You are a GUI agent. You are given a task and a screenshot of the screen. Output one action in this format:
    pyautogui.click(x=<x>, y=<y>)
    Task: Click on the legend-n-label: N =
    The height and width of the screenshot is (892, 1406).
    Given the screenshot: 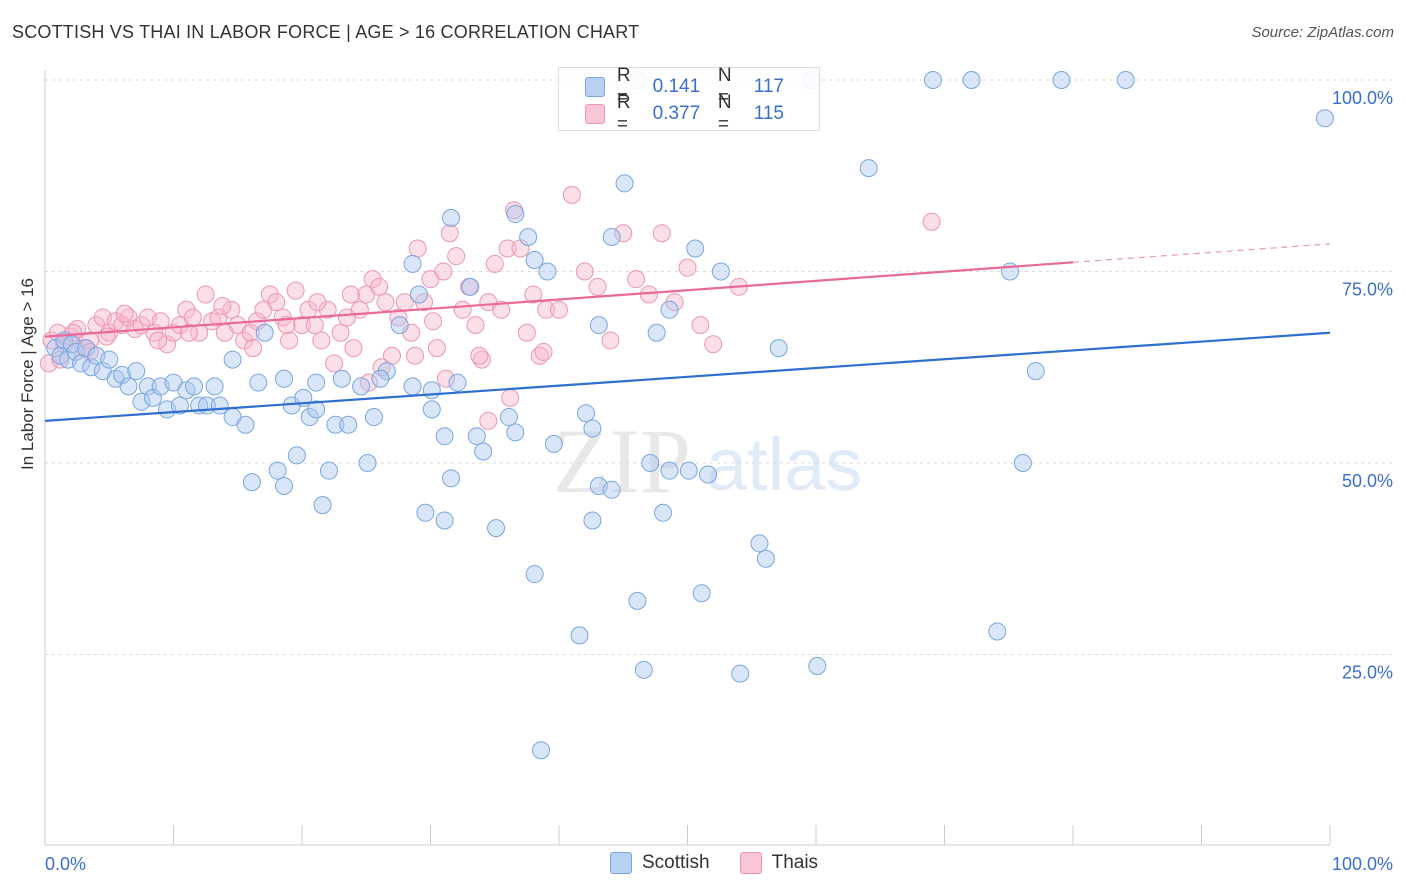 What is the action you would take?
    pyautogui.click(x=724, y=86)
    